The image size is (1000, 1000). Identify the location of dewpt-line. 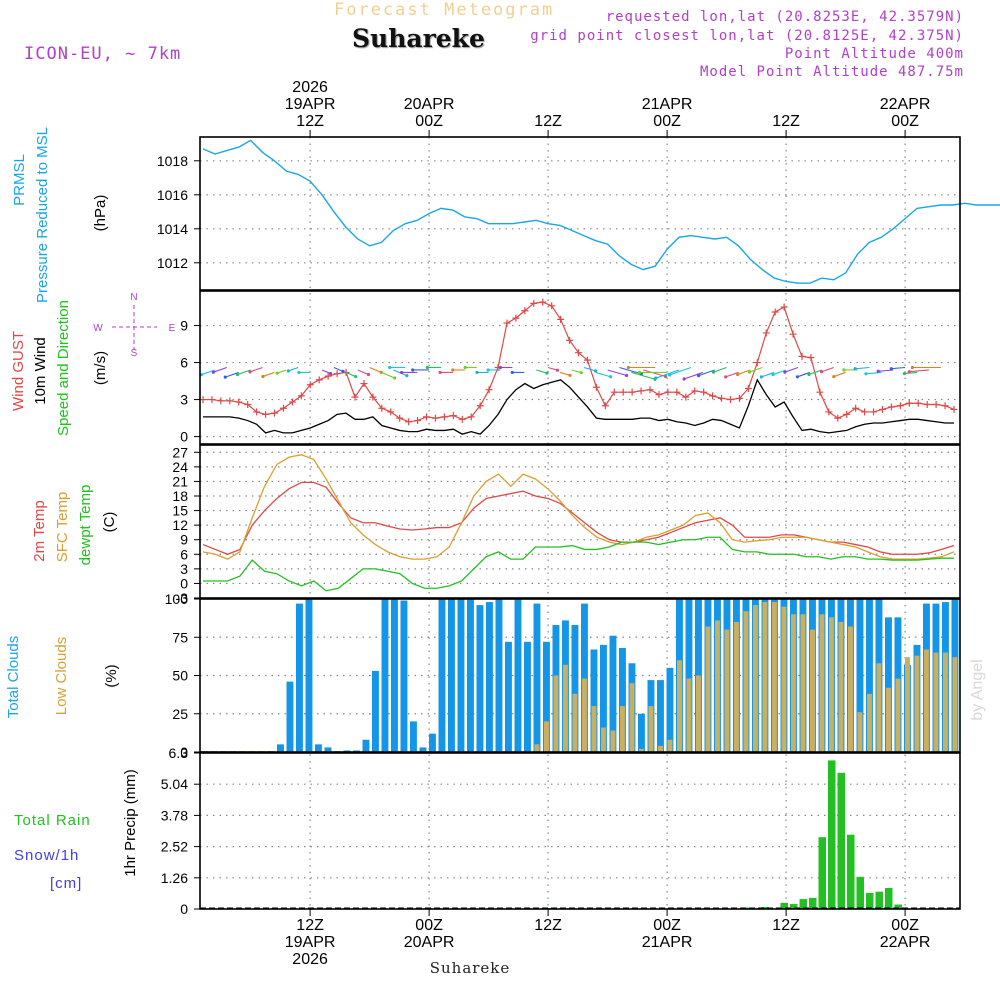
(578, 564).